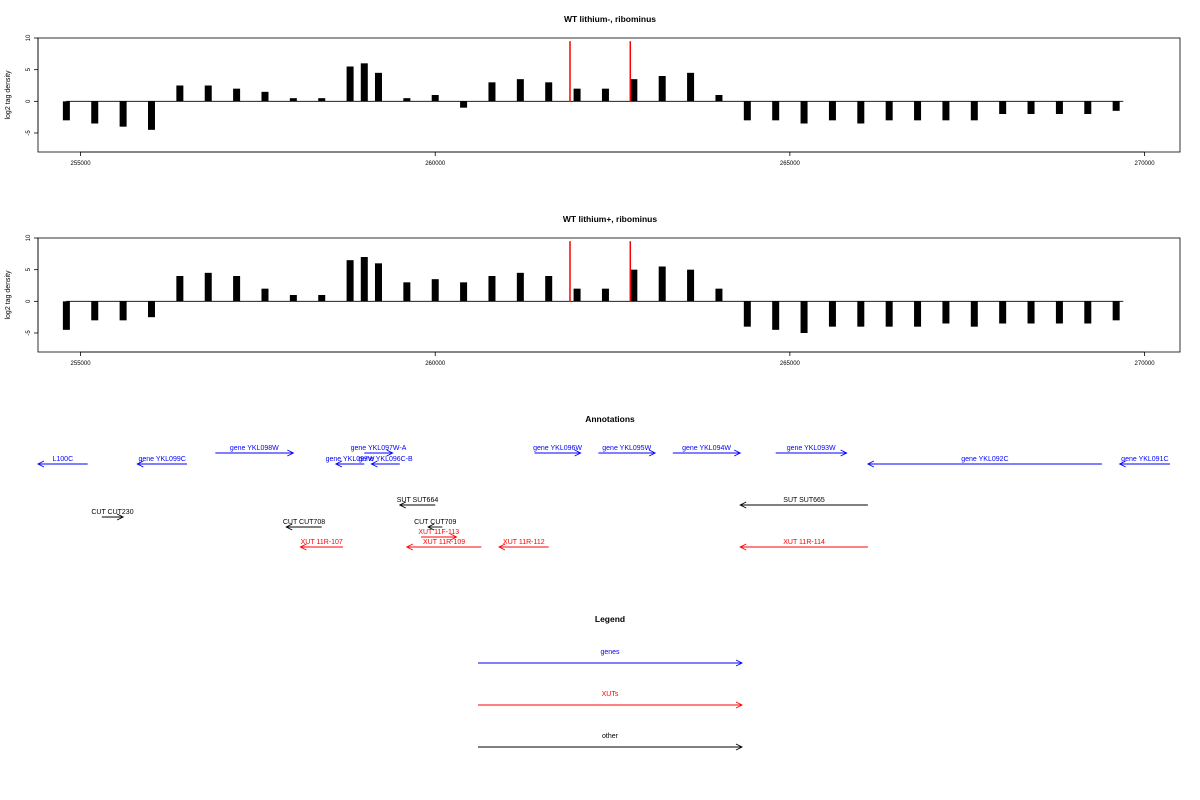 This screenshot has width=1200, height=800. Describe the element at coordinates (29, 37) in the screenshot. I see `y-tick-label: 10` at that location.